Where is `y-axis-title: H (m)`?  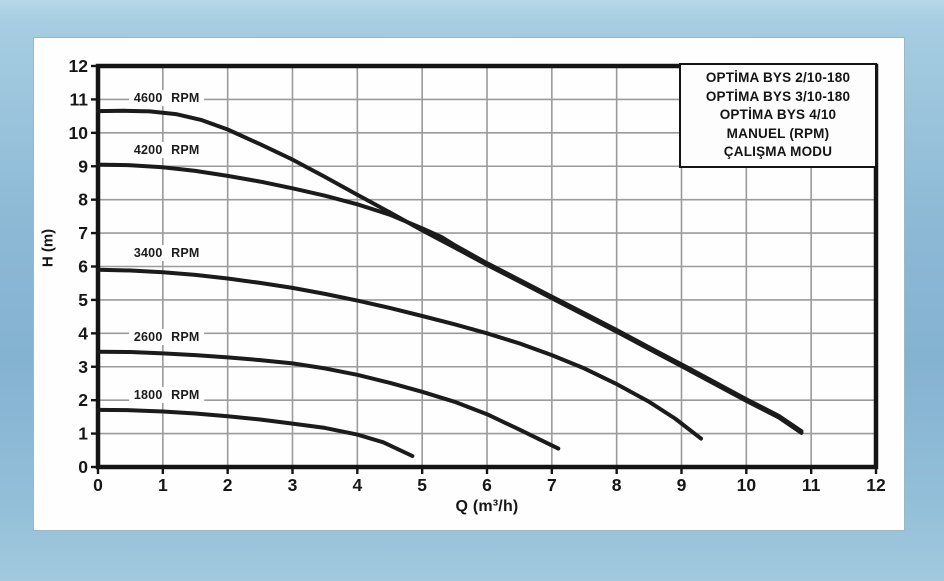 y-axis-title: H (m) is located at coordinates (48, 248).